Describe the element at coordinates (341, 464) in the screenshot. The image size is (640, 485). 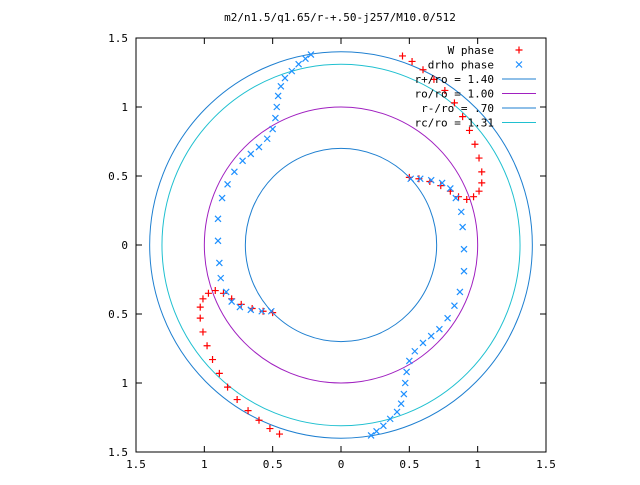
I see `x-tick-label: 0` at that location.